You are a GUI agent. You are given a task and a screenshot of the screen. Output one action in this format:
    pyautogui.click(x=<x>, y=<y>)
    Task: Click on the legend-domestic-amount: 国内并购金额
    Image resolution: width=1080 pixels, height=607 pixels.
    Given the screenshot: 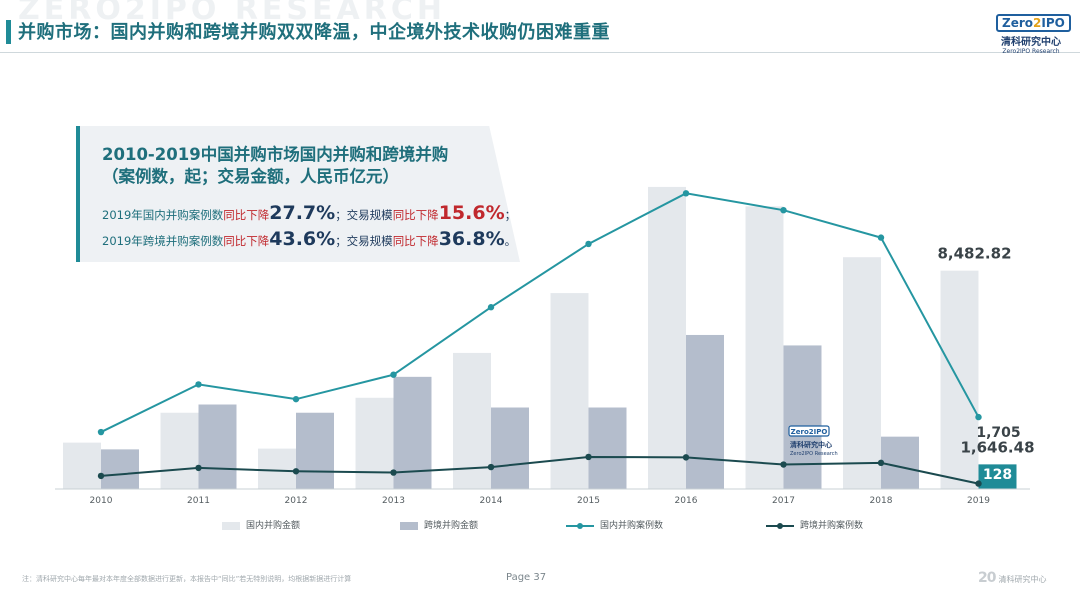 What is the action you would take?
    pyautogui.click(x=261, y=524)
    